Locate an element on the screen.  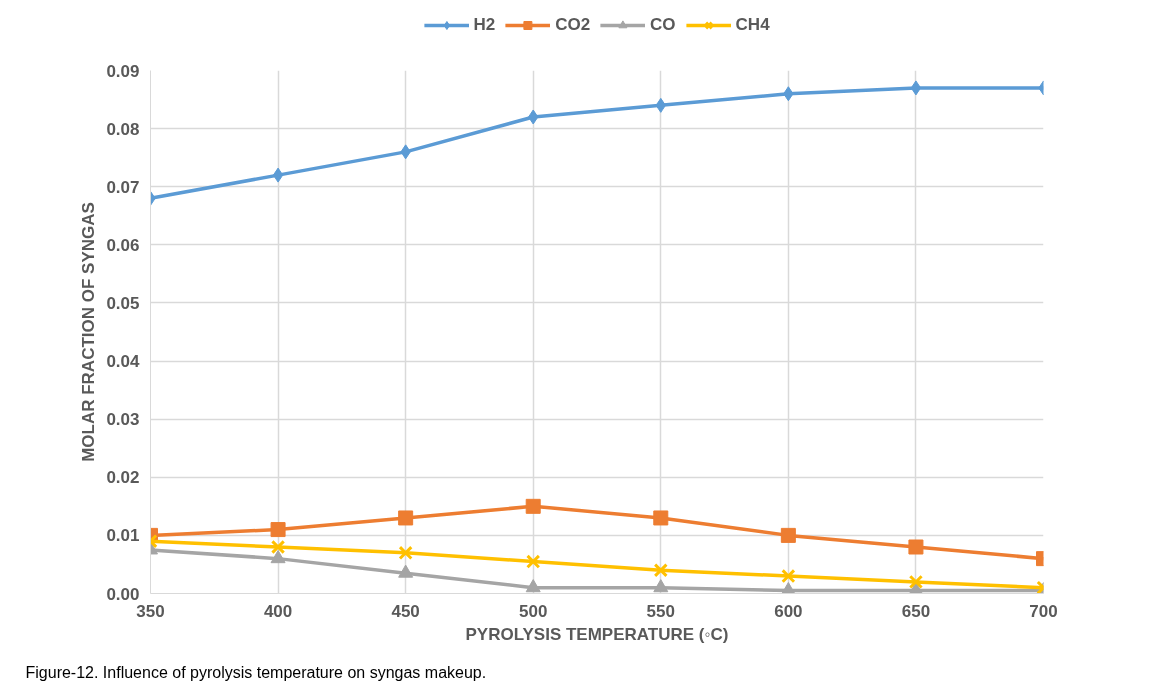
x-tick-label: 450 is located at coordinates (405, 611).